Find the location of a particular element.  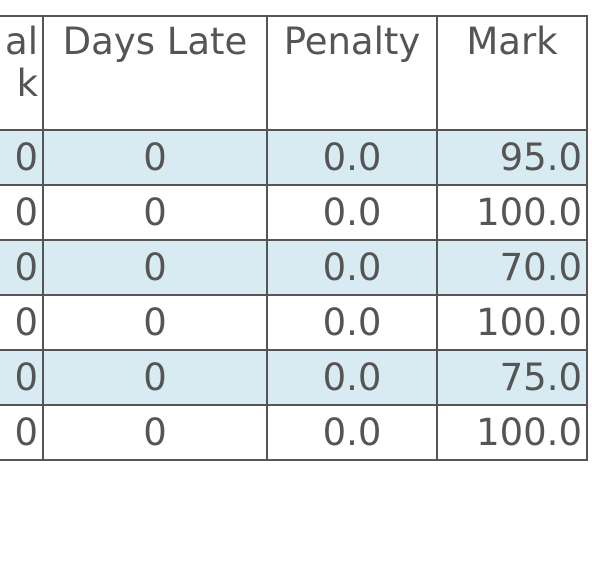

header-cell: Days Late is located at coordinates (155, 73).